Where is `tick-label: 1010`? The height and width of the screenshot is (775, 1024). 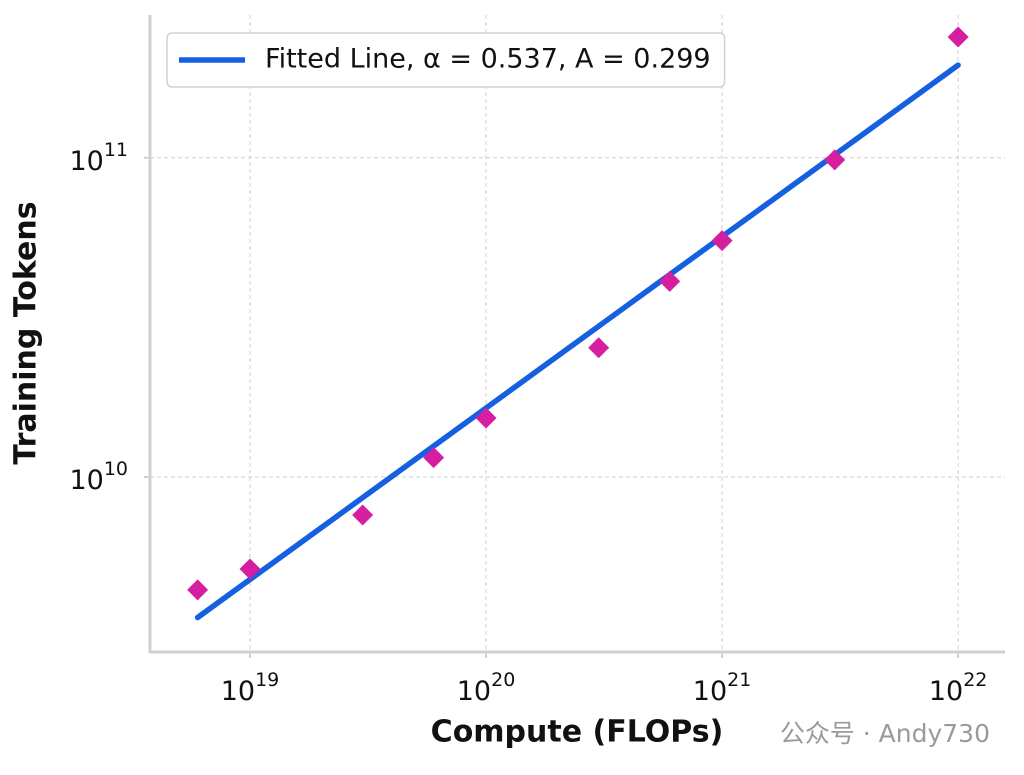 tick-label: 1010 is located at coordinates (98, 476).